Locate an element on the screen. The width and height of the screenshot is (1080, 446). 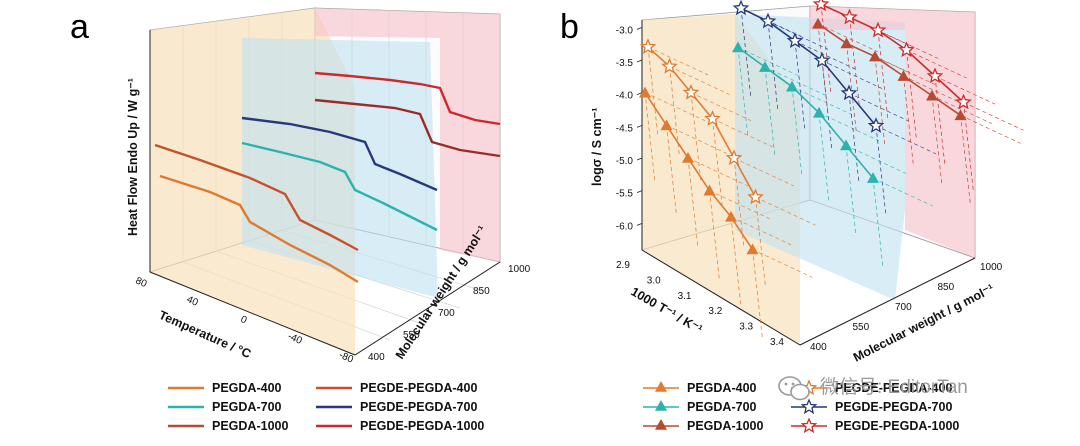
legend-item: PEGDE-PEGDA-1000 is located at coordinates (400, 426).